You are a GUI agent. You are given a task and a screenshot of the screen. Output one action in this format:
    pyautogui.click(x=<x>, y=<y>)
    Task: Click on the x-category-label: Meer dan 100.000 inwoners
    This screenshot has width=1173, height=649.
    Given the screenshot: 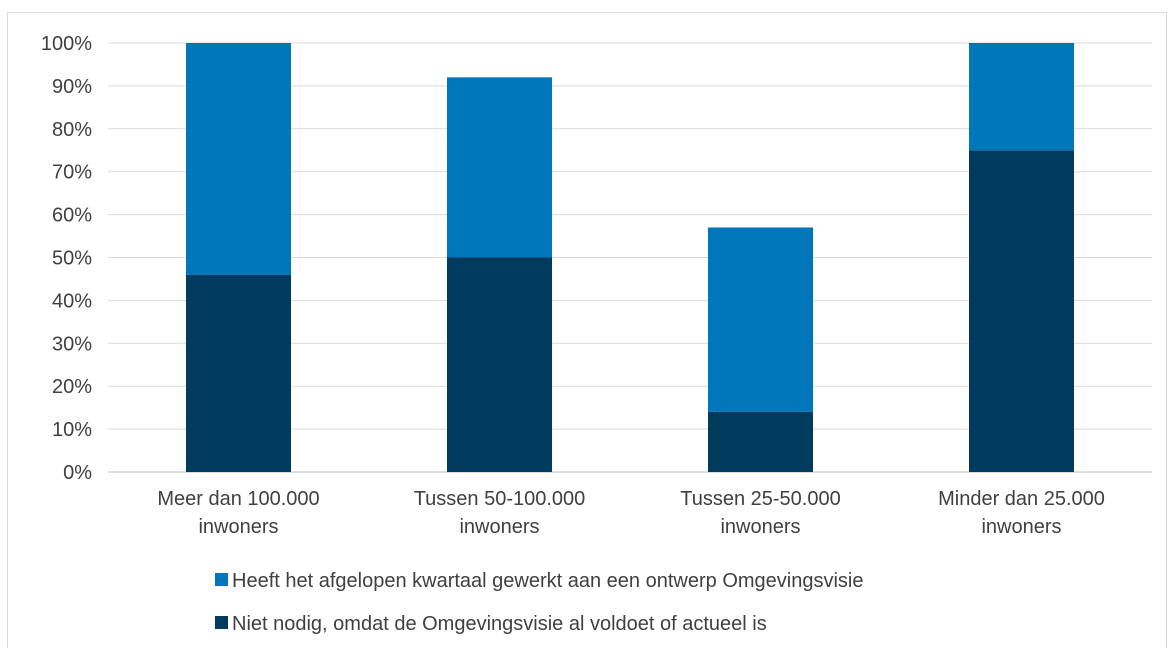 What is the action you would take?
    pyautogui.click(x=238, y=513)
    